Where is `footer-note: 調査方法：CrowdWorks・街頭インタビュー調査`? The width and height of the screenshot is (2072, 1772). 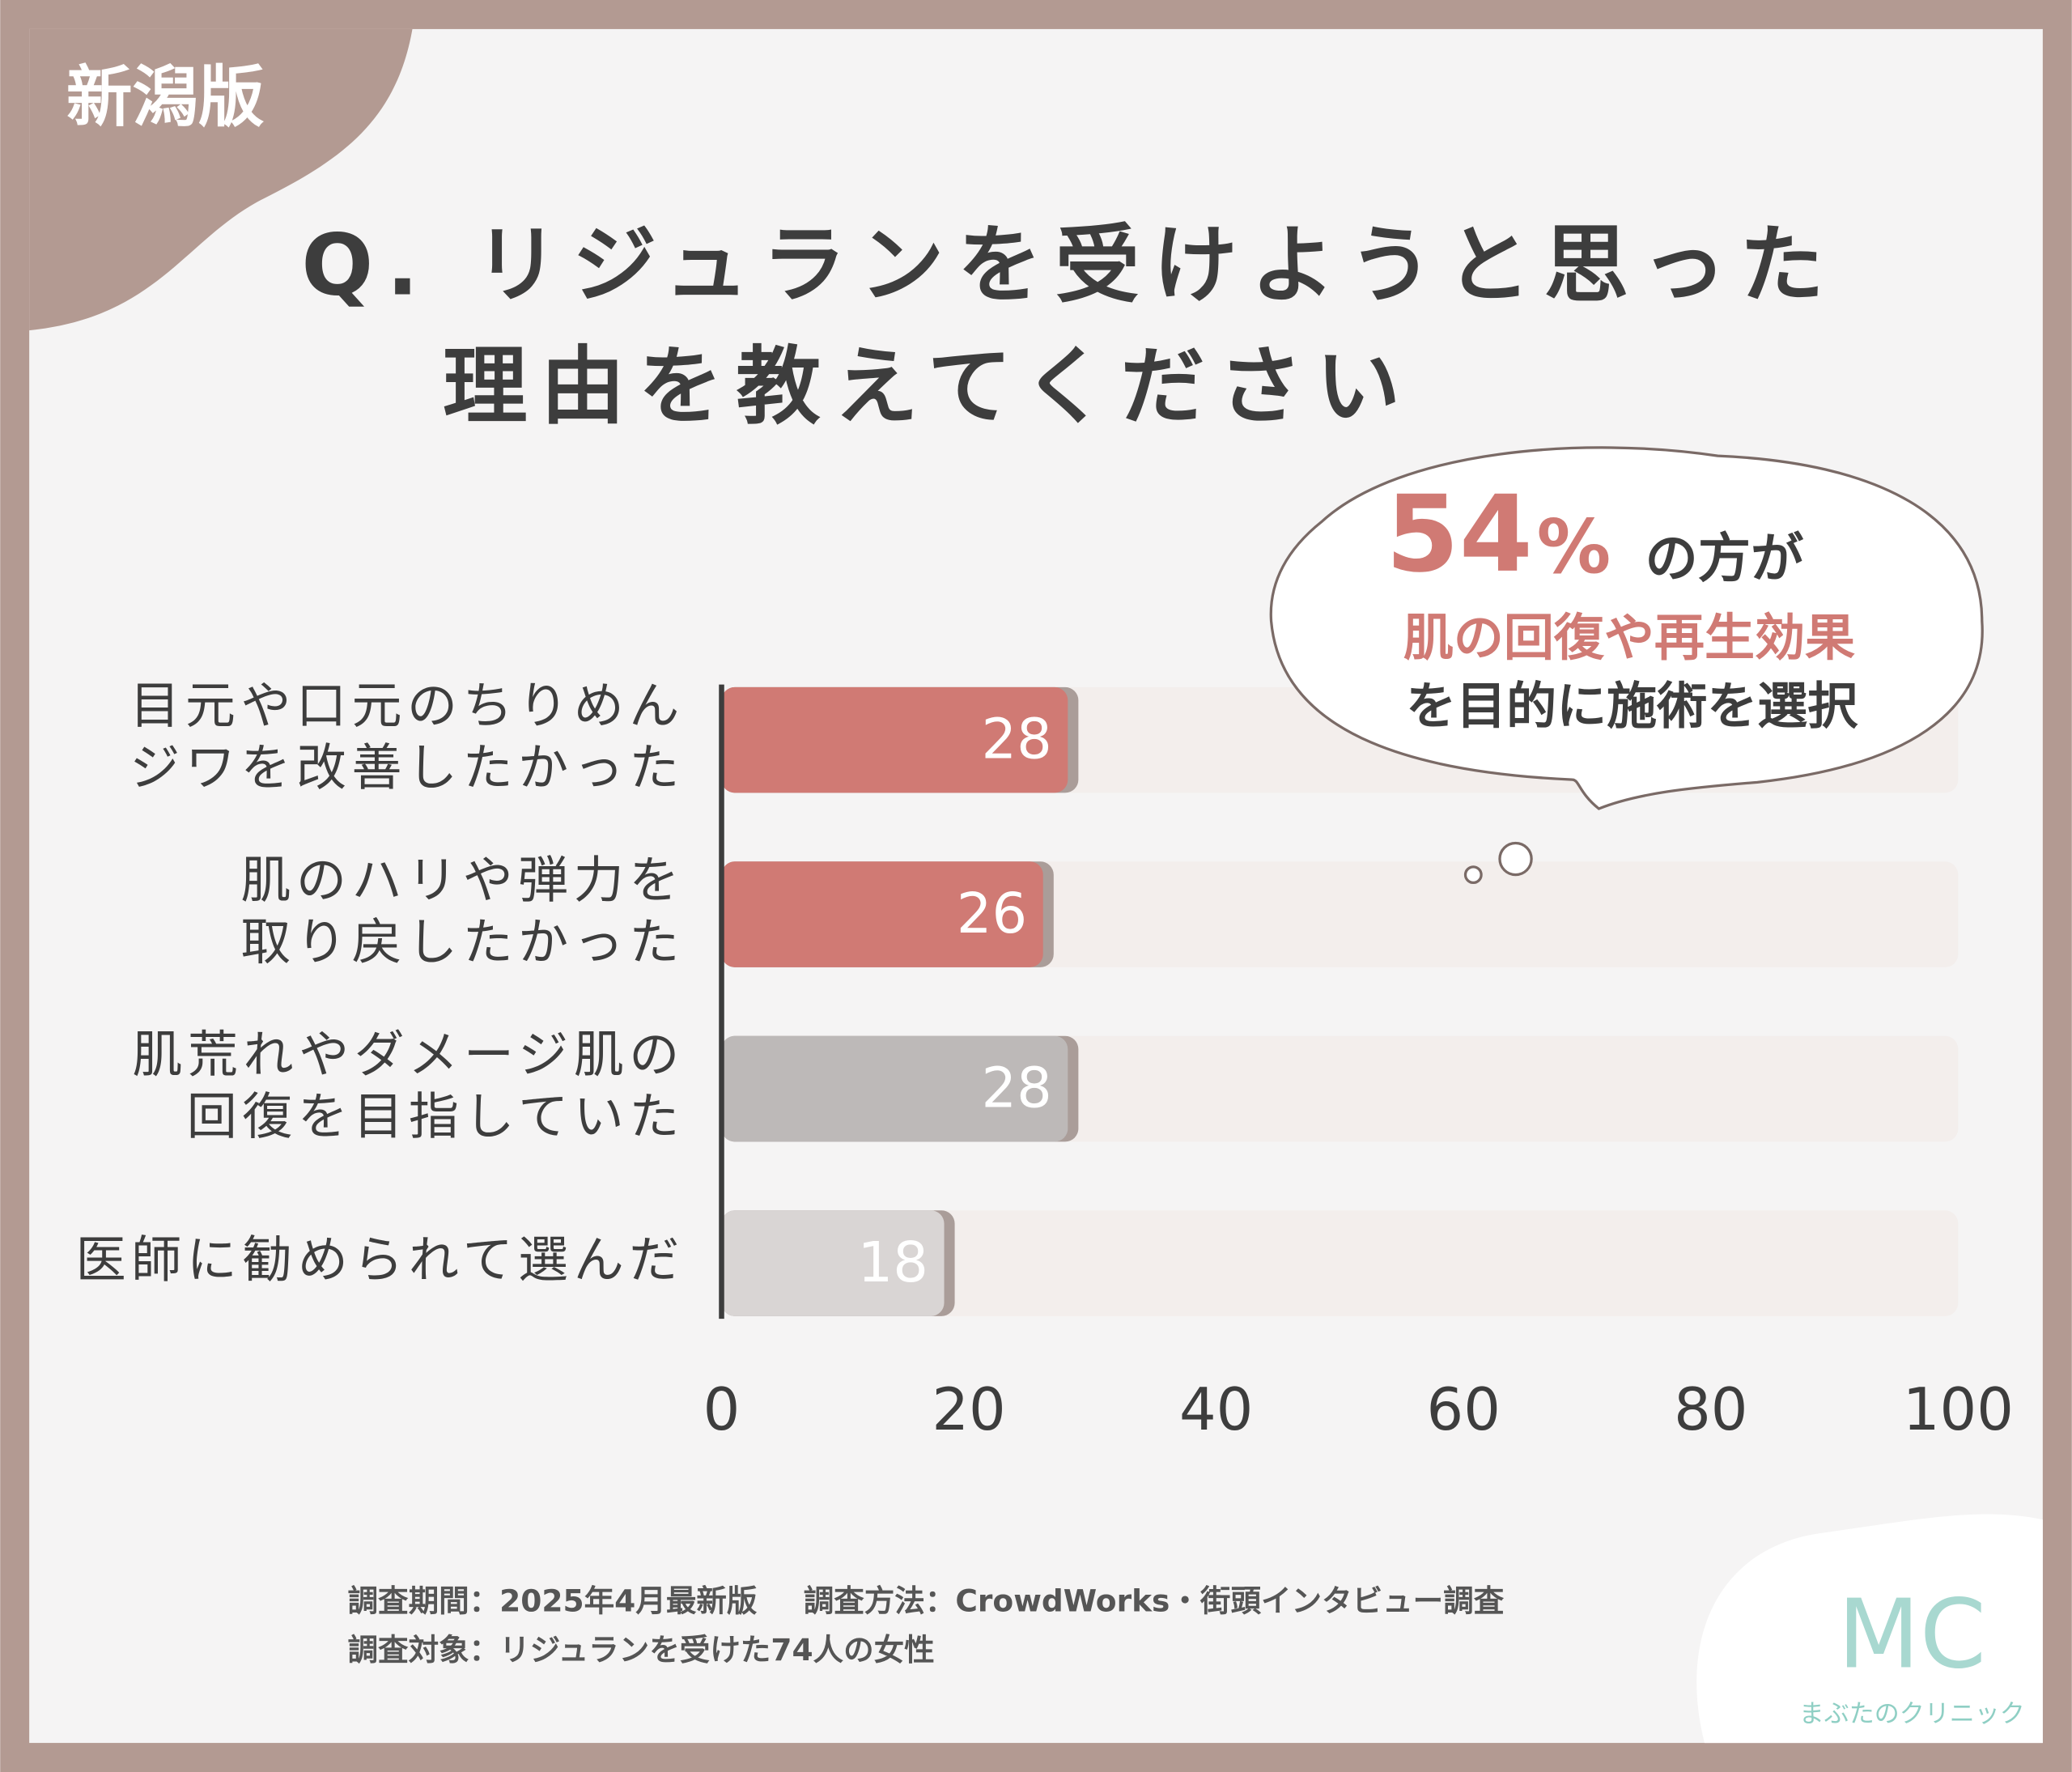
footer-note: 調査方法：CrowdWorks・街頭インタビュー調査 is located at coordinates (1154, 1601).